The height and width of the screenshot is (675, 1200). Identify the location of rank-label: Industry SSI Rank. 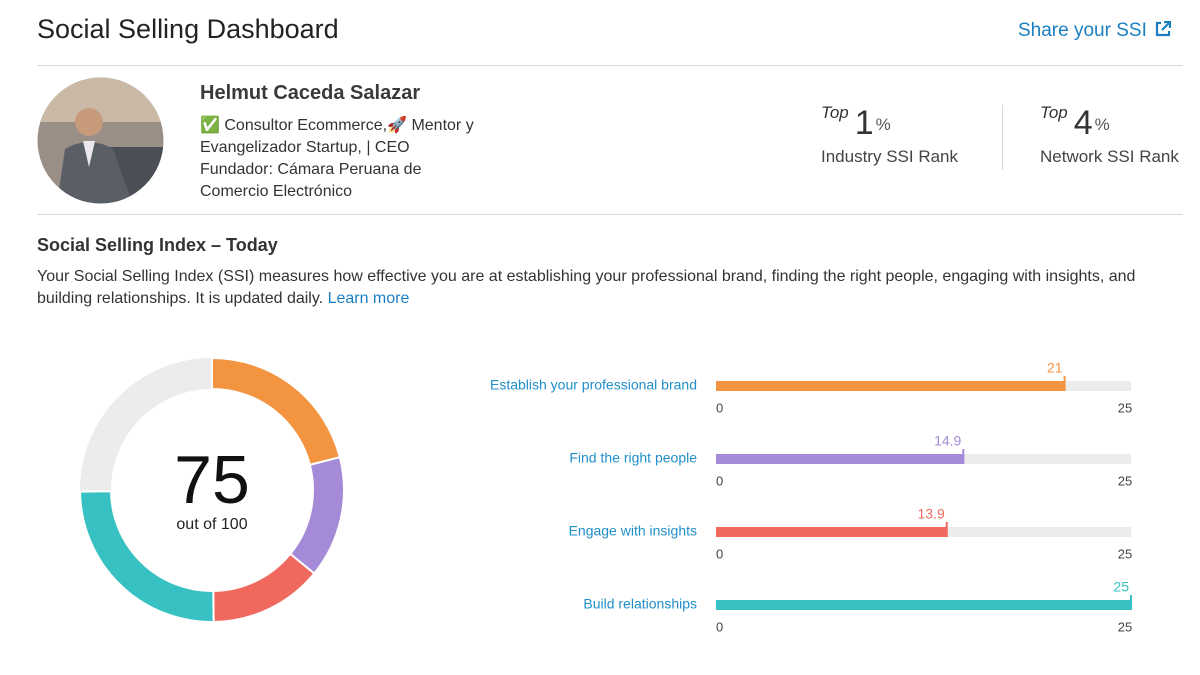
(890, 156).